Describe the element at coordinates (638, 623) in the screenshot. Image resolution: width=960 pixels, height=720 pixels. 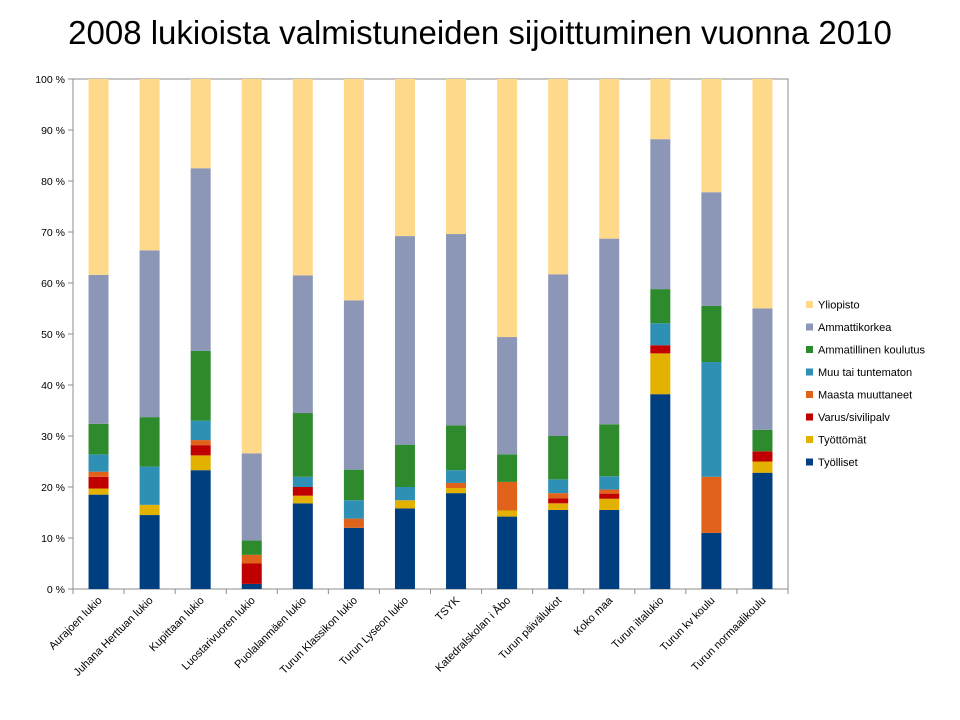
I see `x-category-label: Turun iltalukio` at that location.